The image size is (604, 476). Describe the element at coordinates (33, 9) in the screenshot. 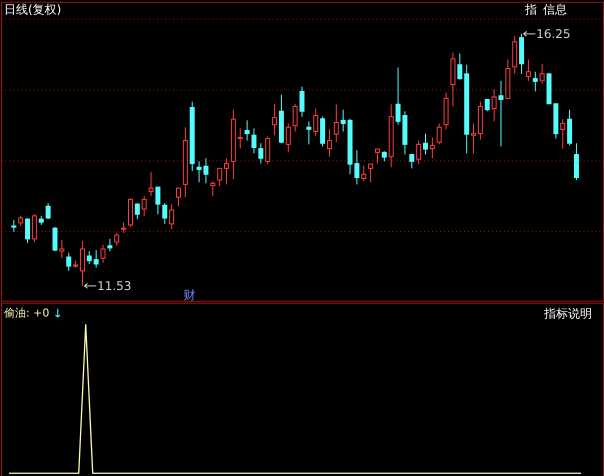

I see `chart-title: 日线(复权)` at that location.